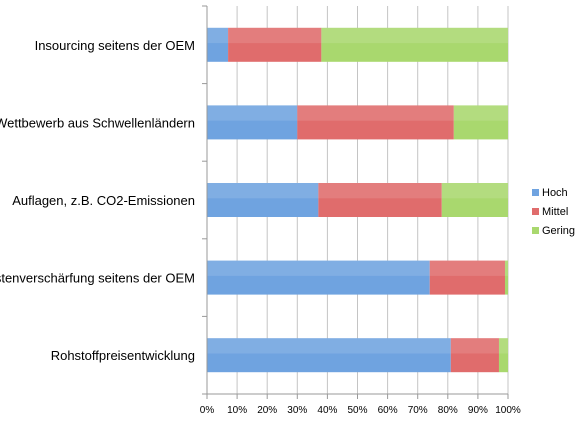 This screenshot has height=423, width=575. I want to click on x-tick-label: 30%, so click(297, 410).